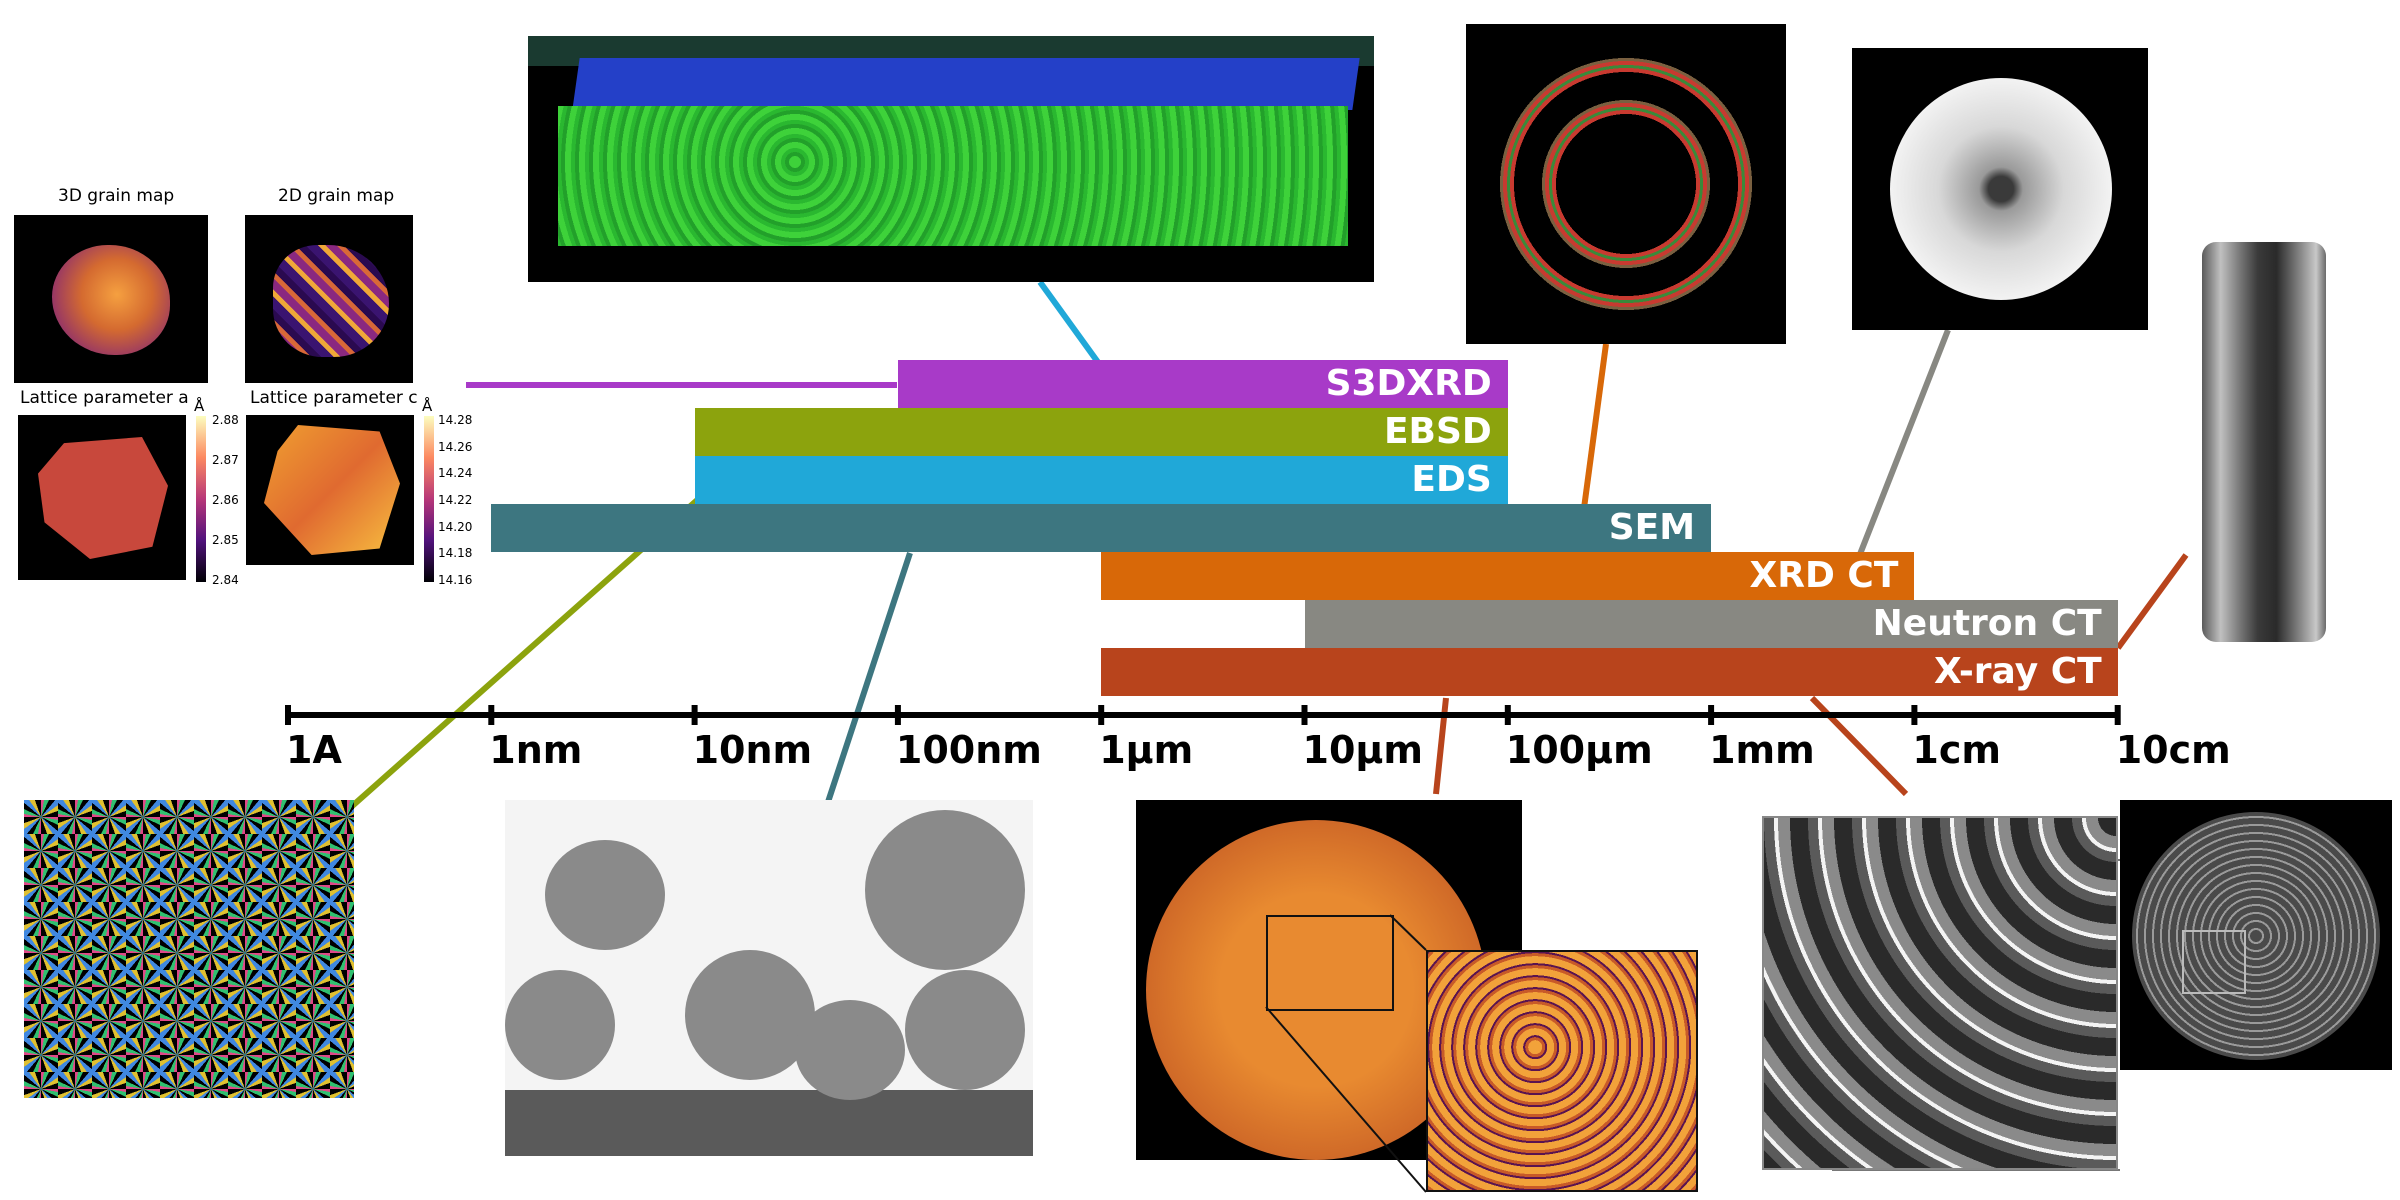 Image resolution: width=2400 pixels, height=1200 pixels. I want to click on technique-label: EBSD, so click(1437, 431).